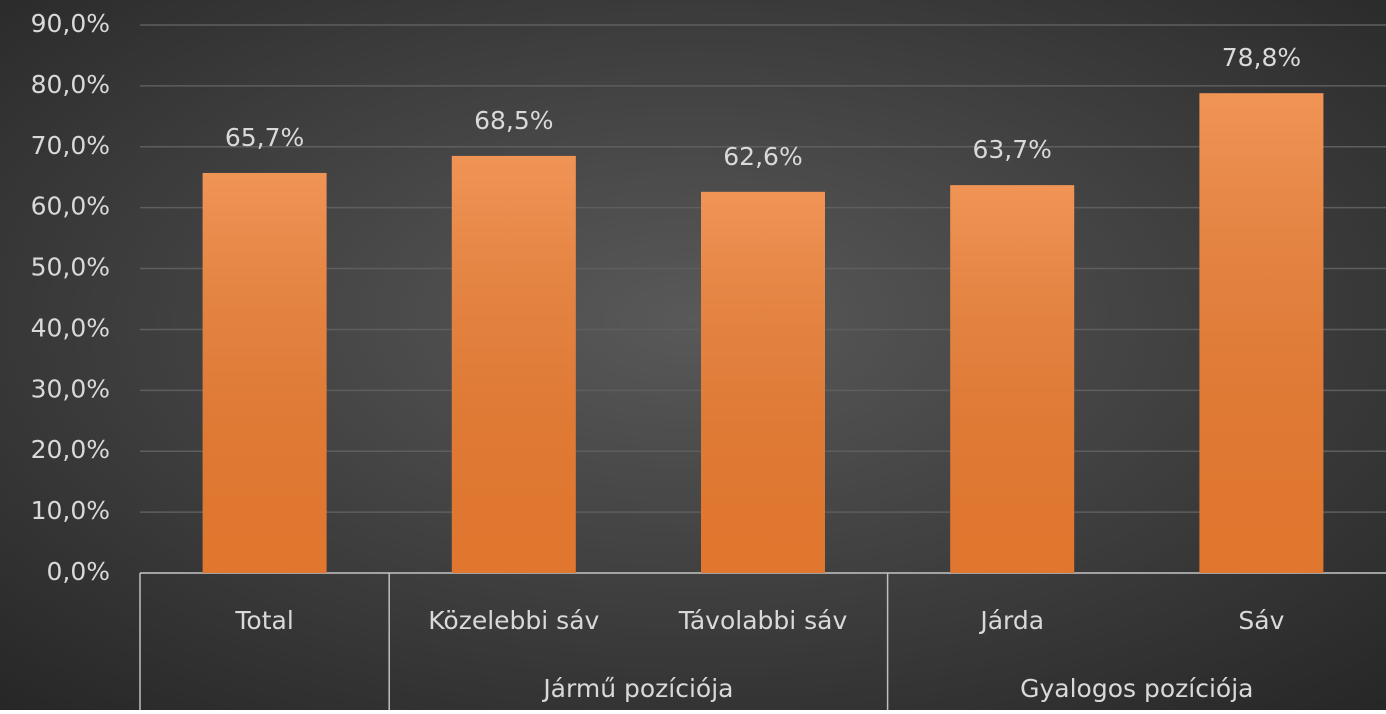 This screenshot has height=714, width=1386. What do you see at coordinates (70, 145) in the screenshot?
I see `y-tick-label: 70,0%` at bounding box center [70, 145].